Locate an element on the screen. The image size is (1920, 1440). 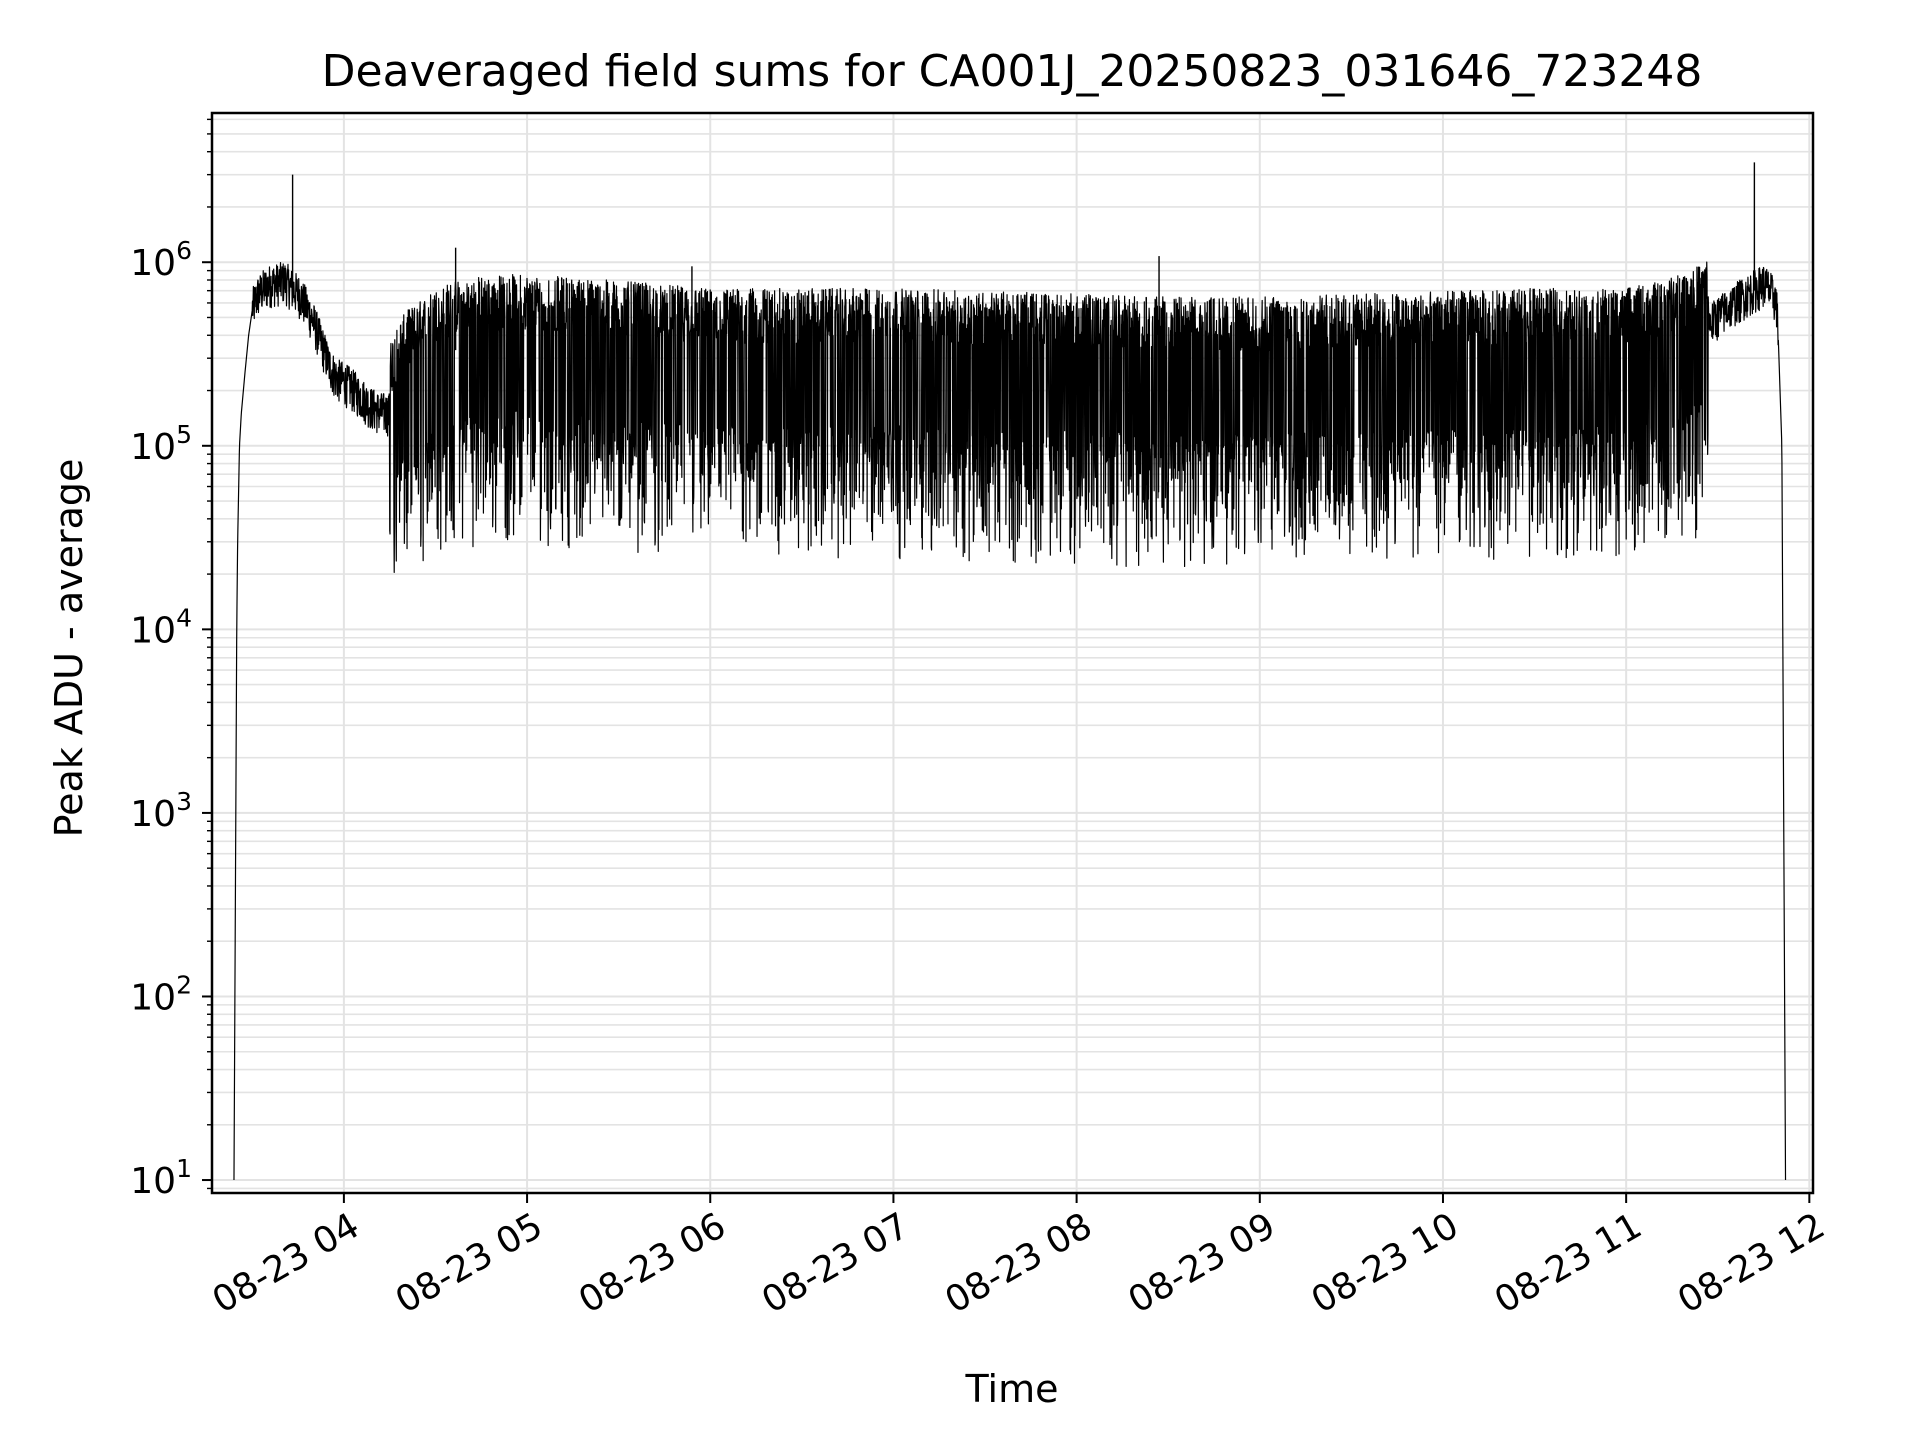
y-tick-label: 10⁶ is located at coordinates (161, 260).